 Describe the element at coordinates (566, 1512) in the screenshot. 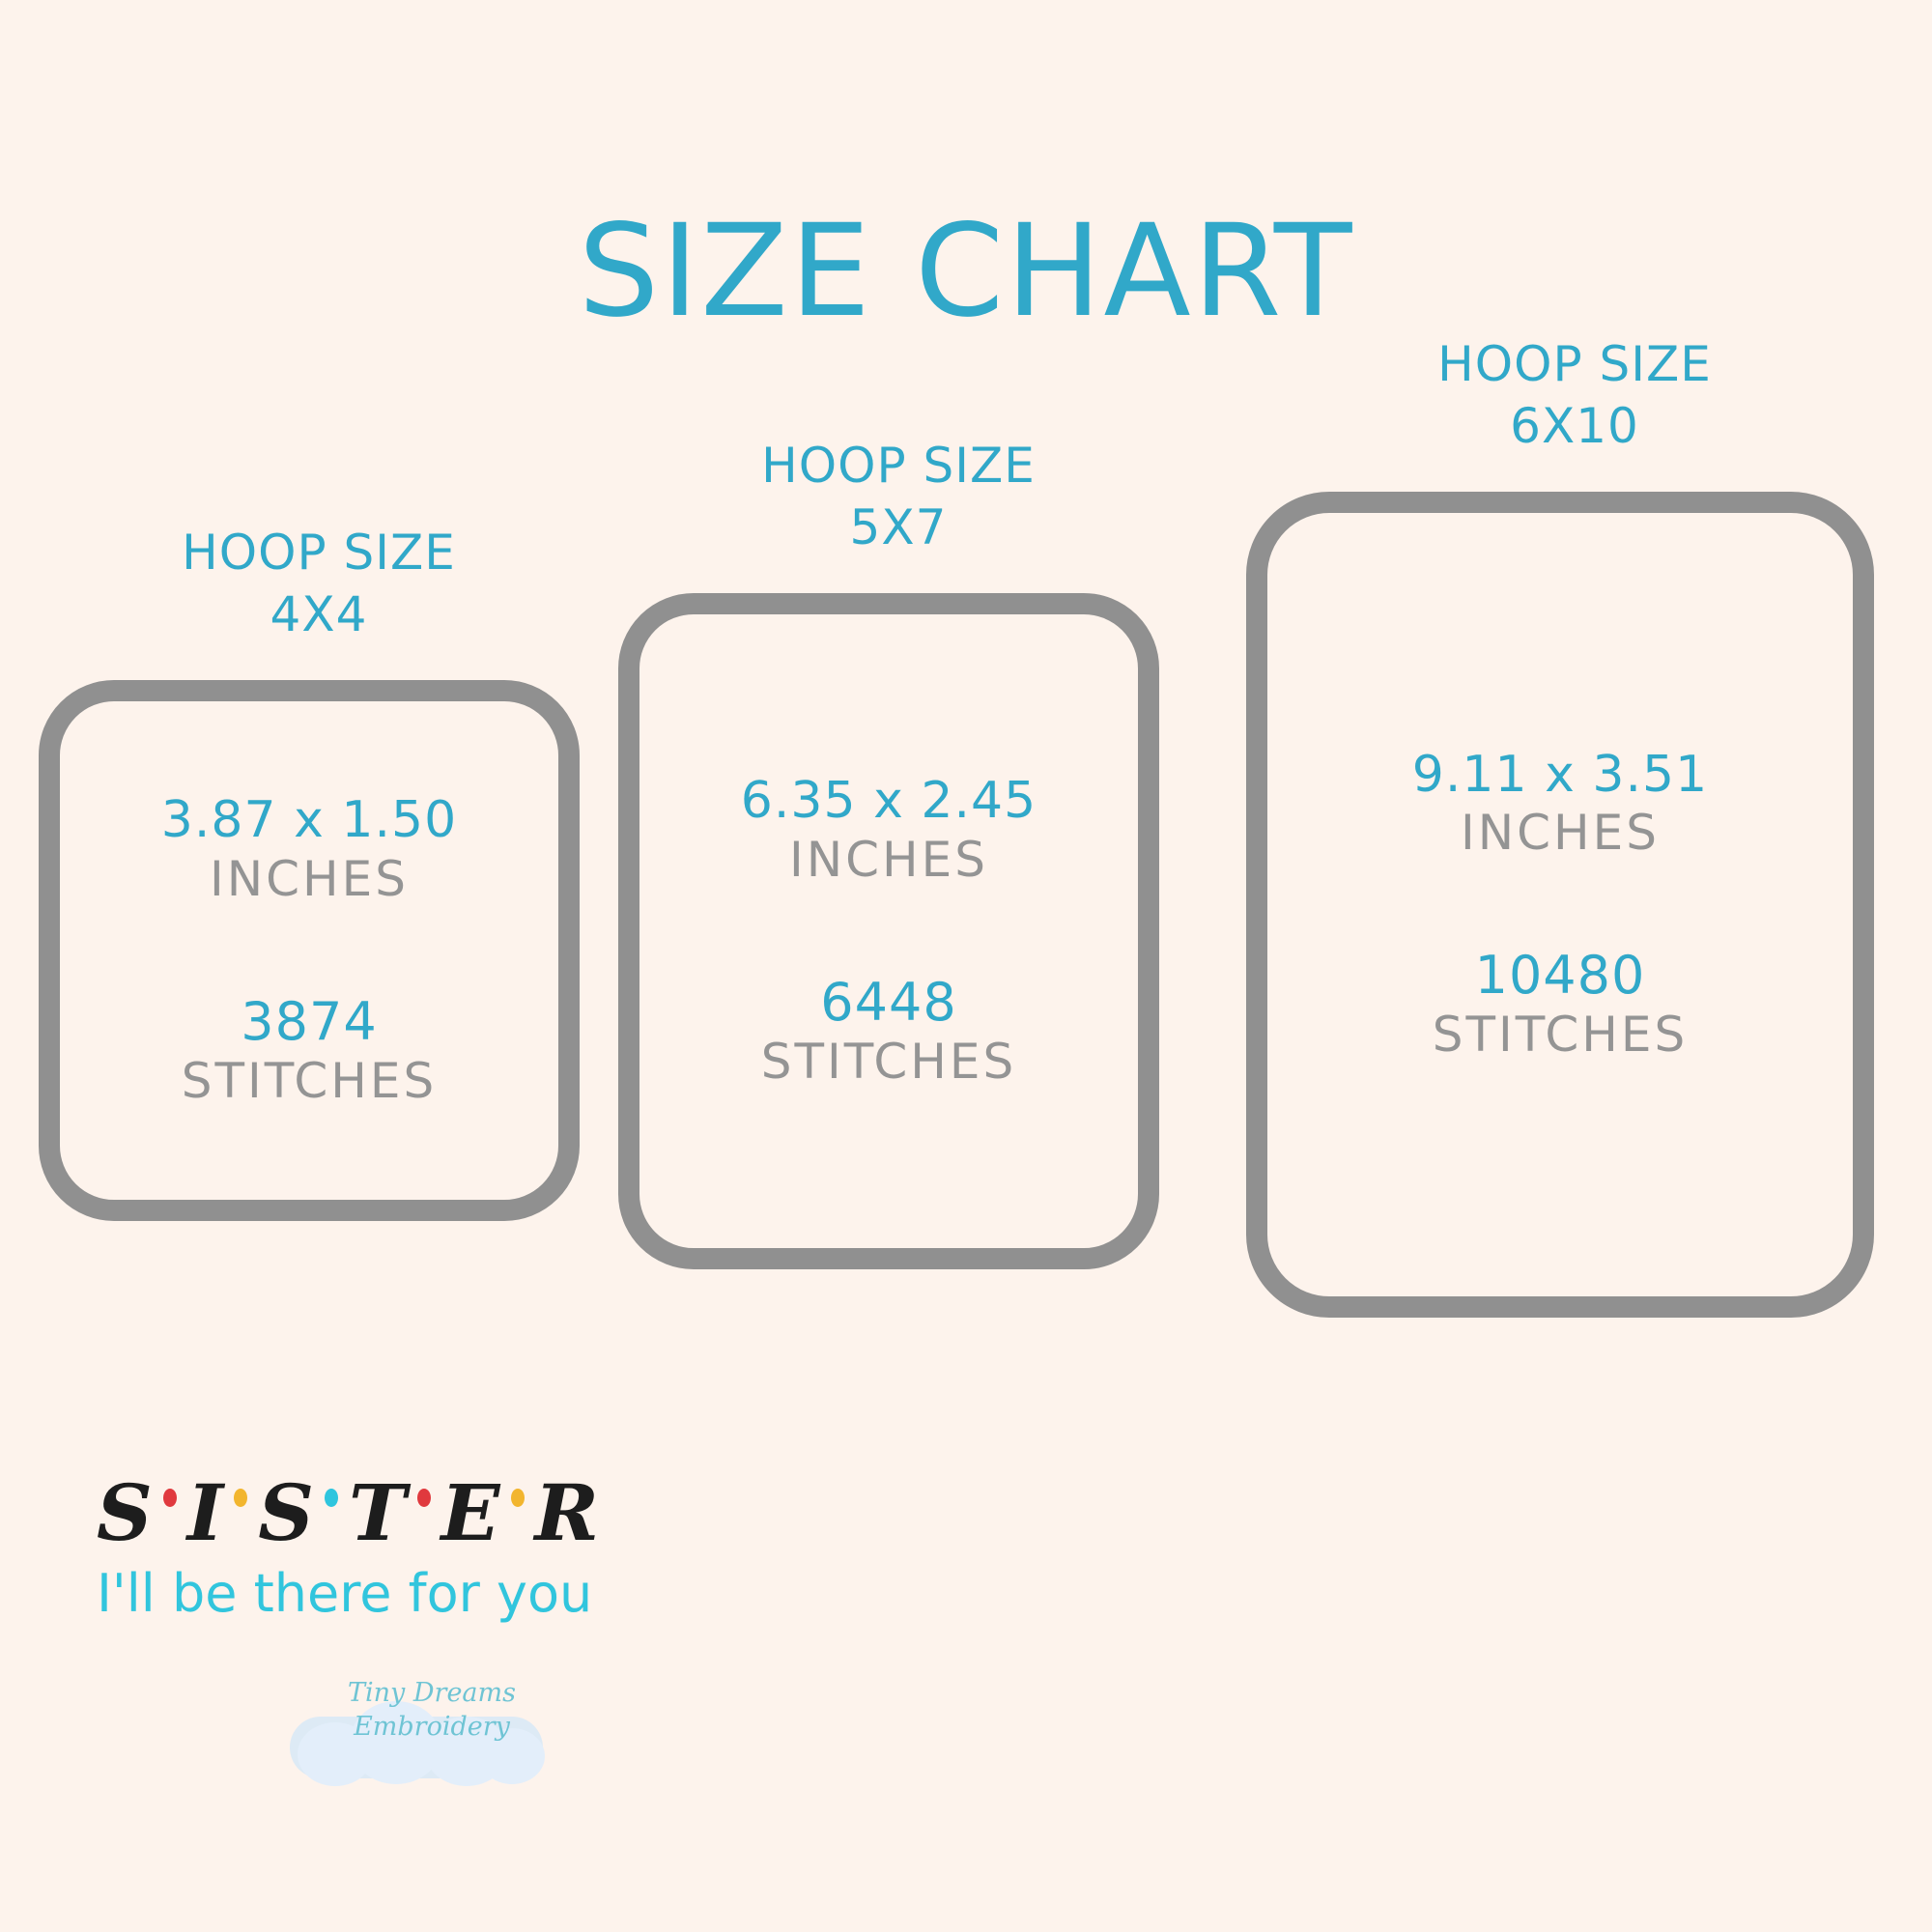

I see `logo-letter: R` at that location.